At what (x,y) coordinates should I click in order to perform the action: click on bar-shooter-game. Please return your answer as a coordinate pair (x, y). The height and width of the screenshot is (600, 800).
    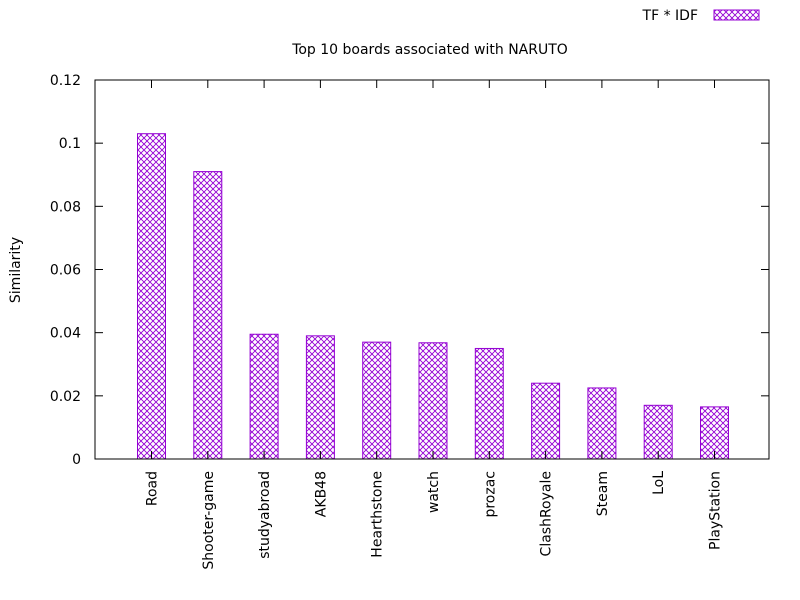
    Looking at the image, I should click on (208, 315).